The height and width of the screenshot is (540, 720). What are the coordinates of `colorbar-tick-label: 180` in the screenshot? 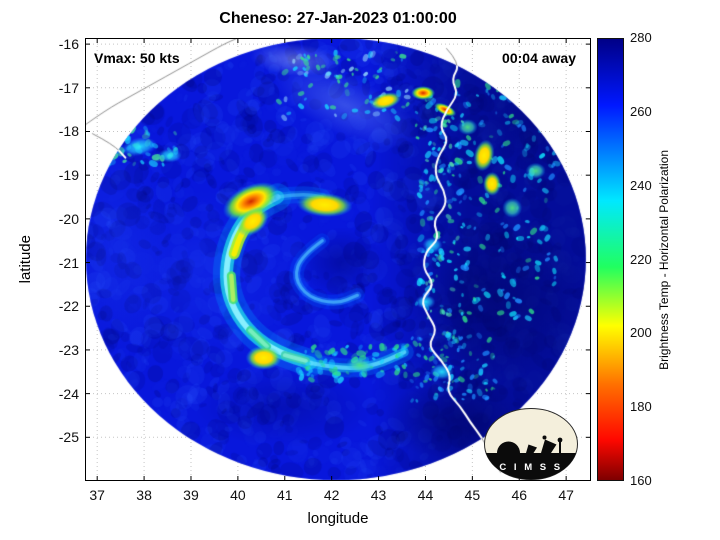 It's located at (641, 407).